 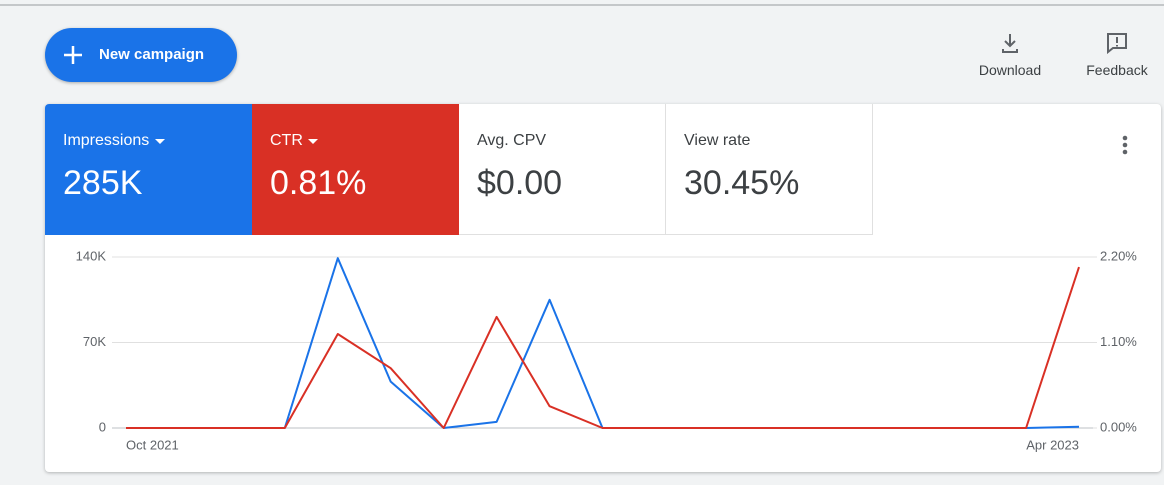 I want to click on more-menu, so click(x=1125, y=145).